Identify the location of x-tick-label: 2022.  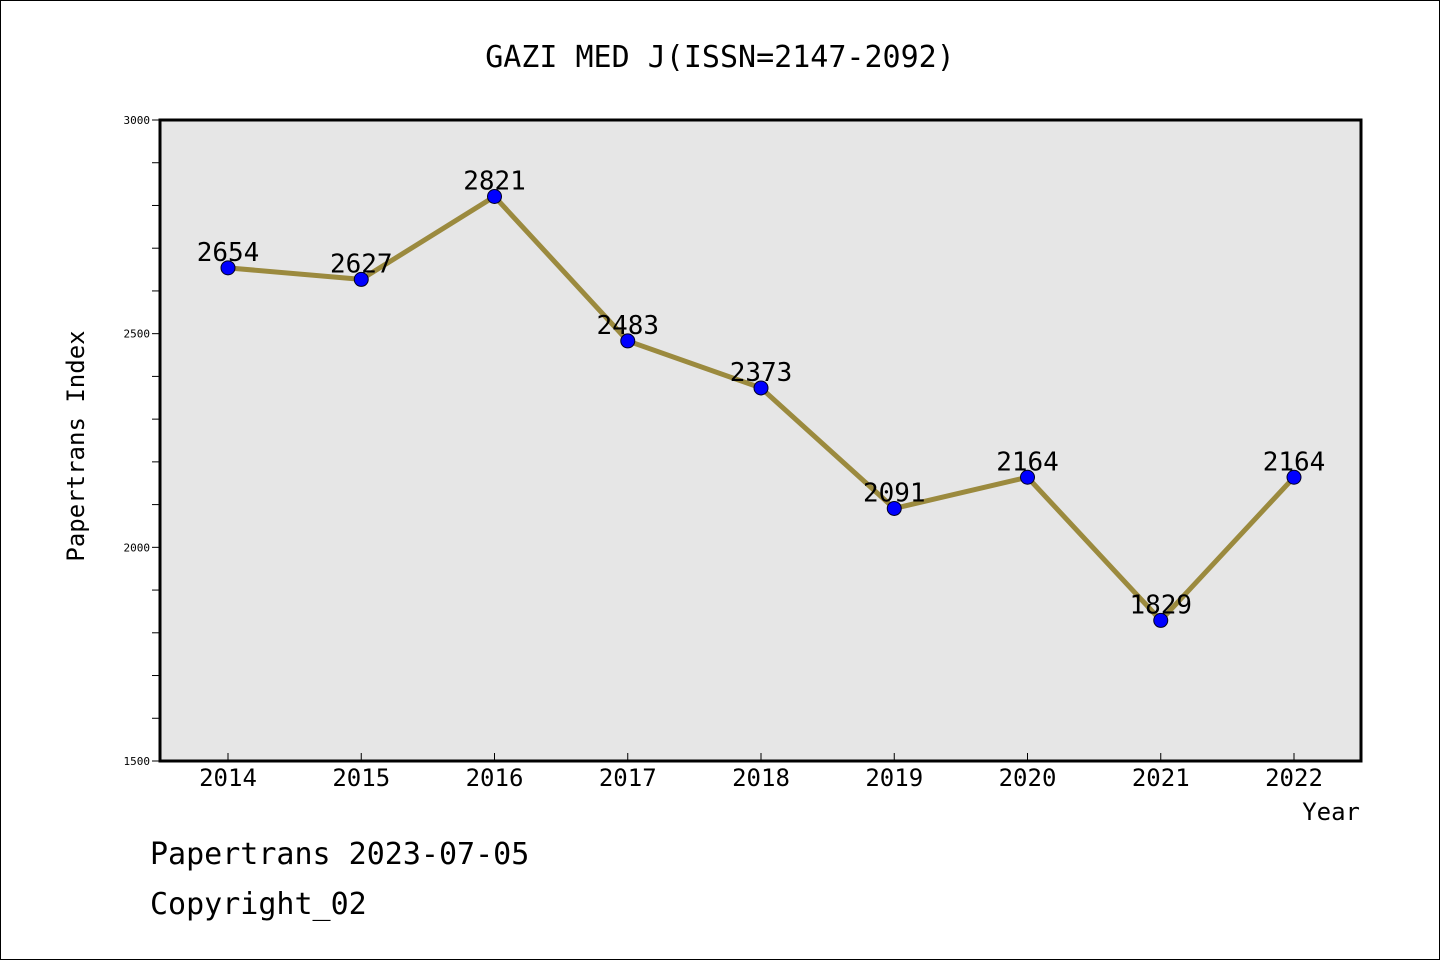
(1294, 778).